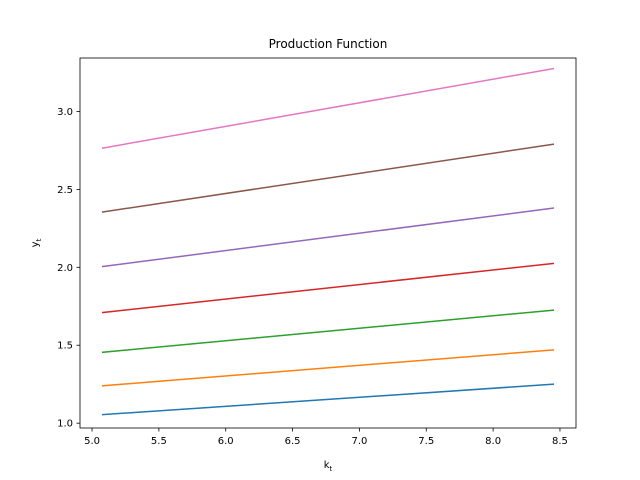 The width and height of the screenshot is (640, 480). Describe the element at coordinates (293, 441) in the screenshot. I see `x-tick-label: 6.5` at that location.